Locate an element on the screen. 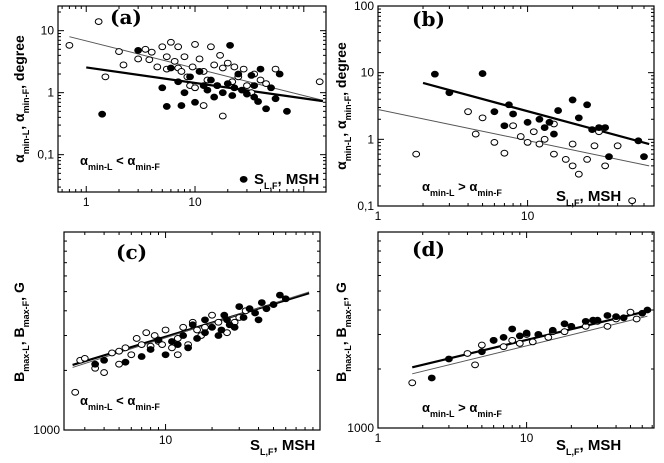 The image size is (664, 463). y-axis-label: αmin-L, αmin-F, degree is located at coordinates (21, 99).